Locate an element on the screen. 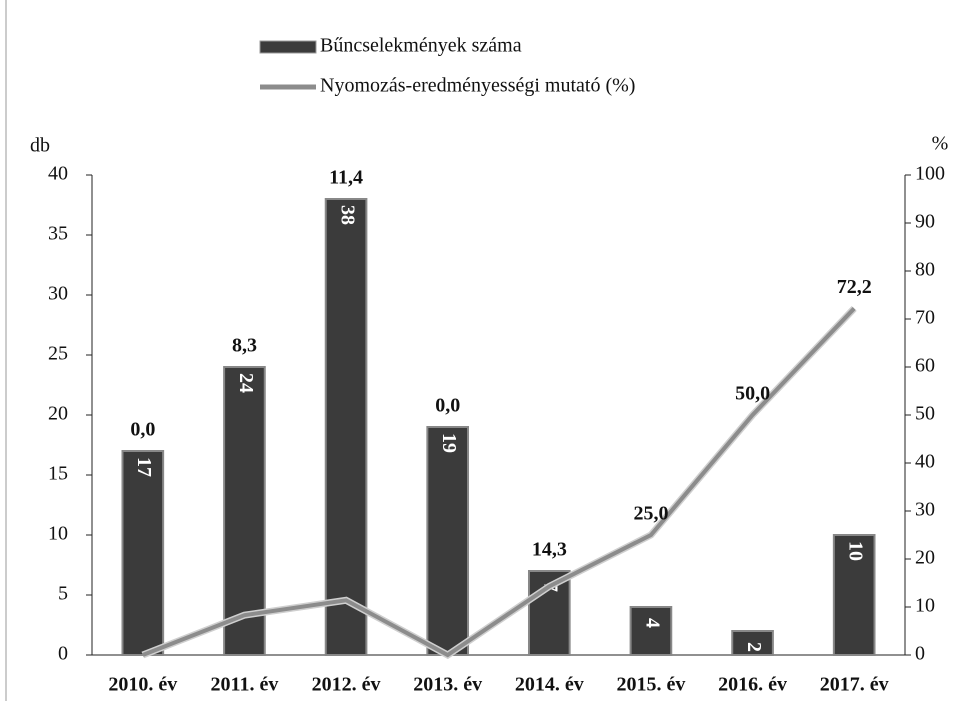  x-tick-label: 2012. év is located at coordinates (346, 685).